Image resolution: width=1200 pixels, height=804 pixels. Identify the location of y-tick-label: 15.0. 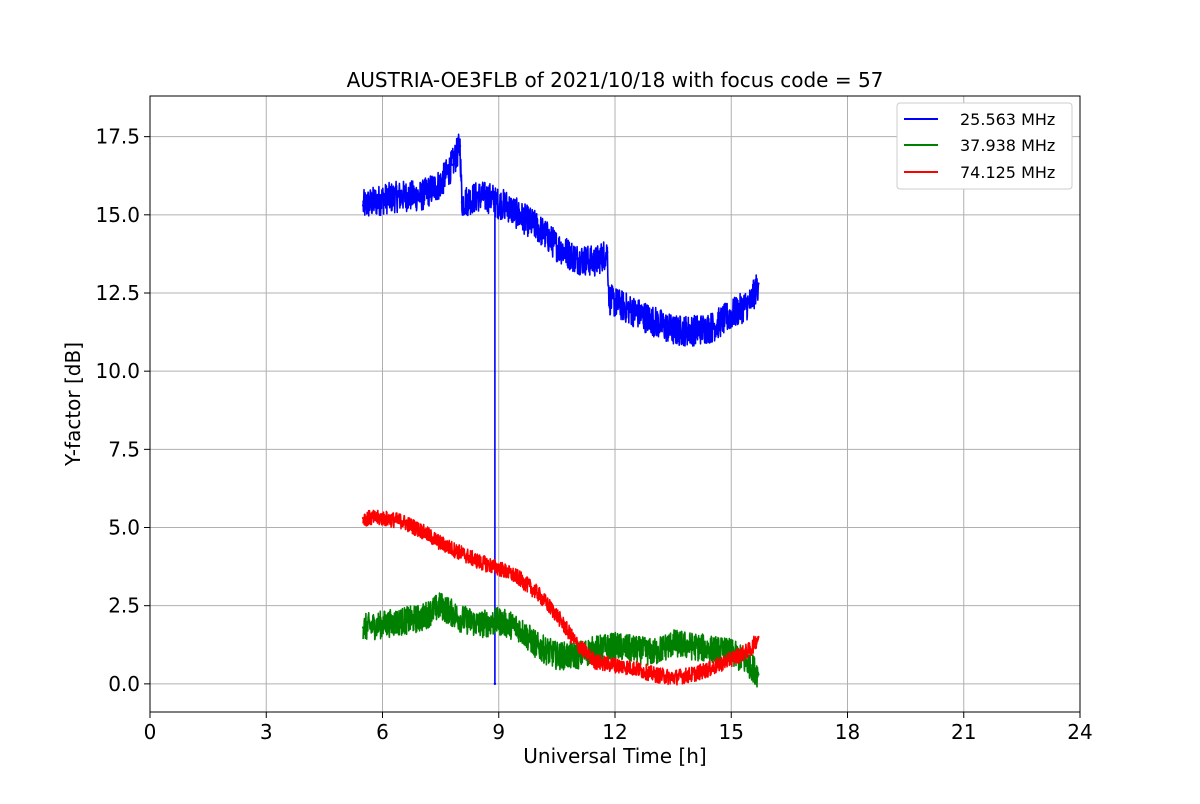
(117, 215).